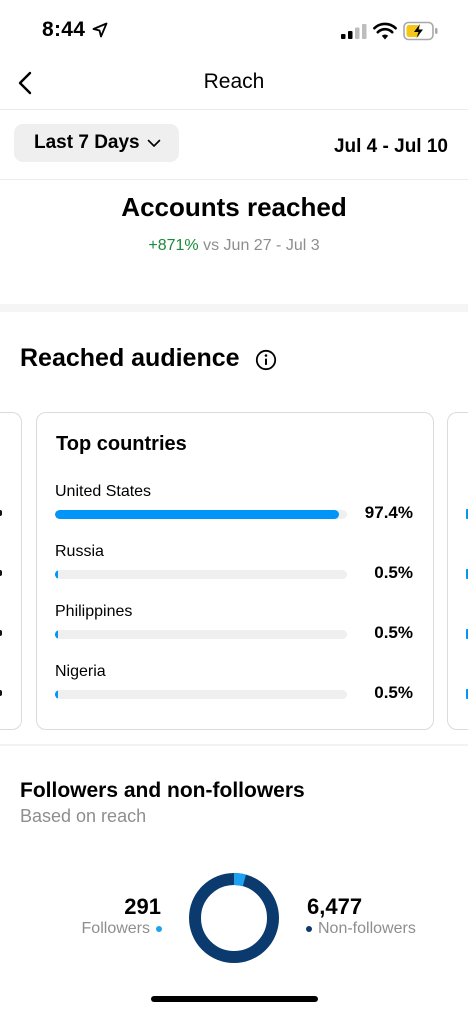 The height and width of the screenshot is (1013, 468). I want to click on followers-legend: Followers, so click(122, 929).